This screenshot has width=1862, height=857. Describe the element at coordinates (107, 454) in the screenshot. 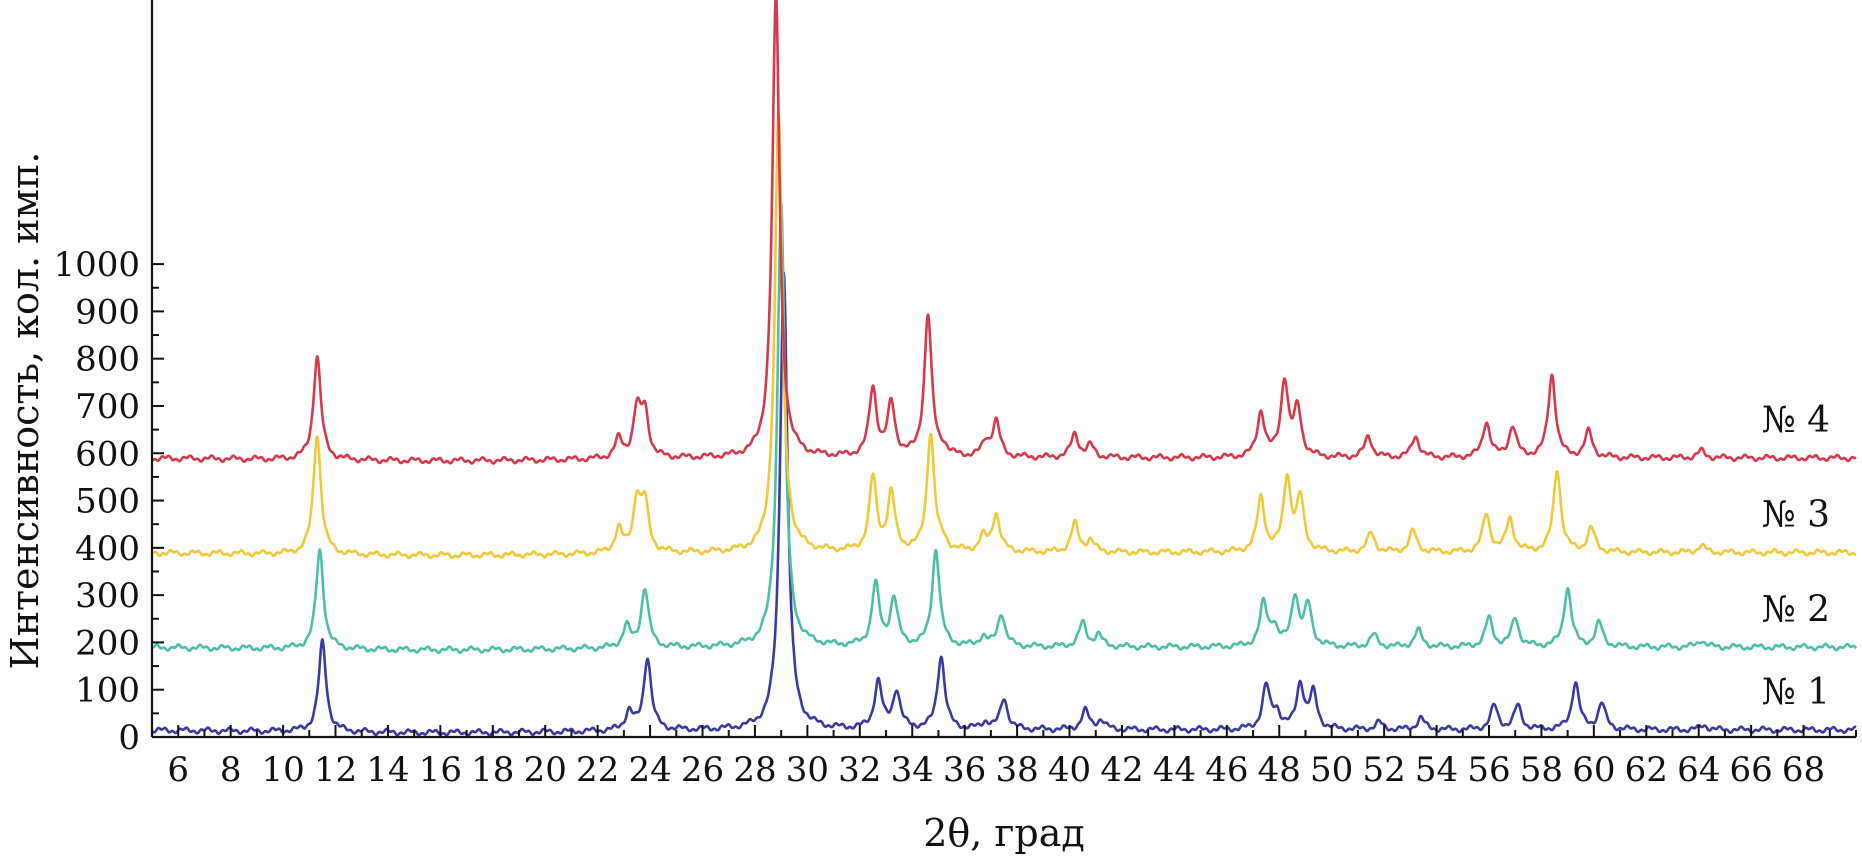

I see `y-tick-label: 600` at that location.